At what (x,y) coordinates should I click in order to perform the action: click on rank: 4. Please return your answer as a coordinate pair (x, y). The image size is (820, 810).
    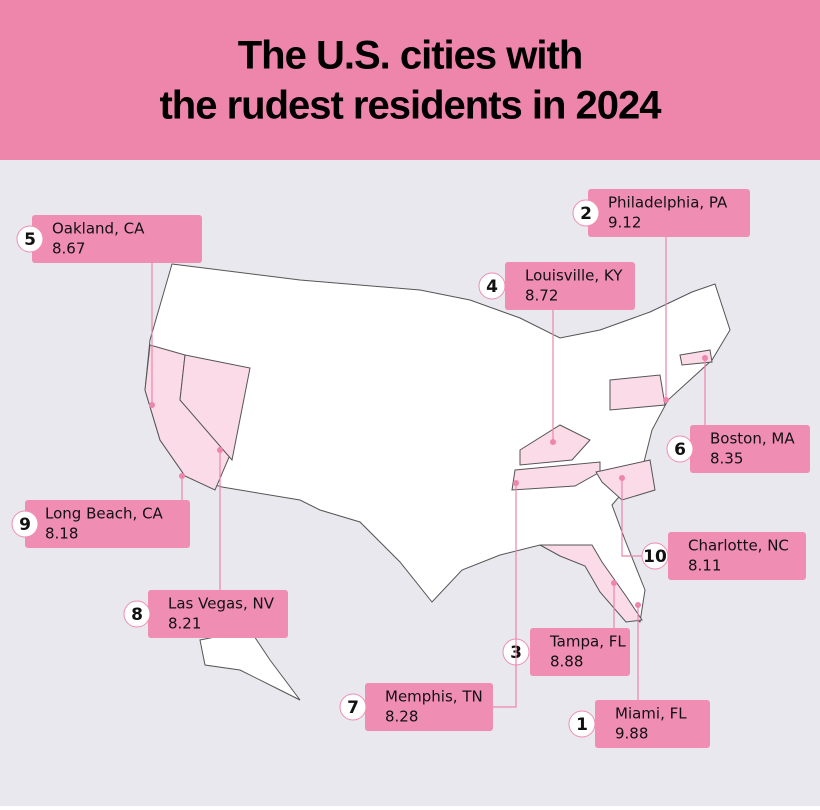
    Looking at the image, I should click on (492, 287).